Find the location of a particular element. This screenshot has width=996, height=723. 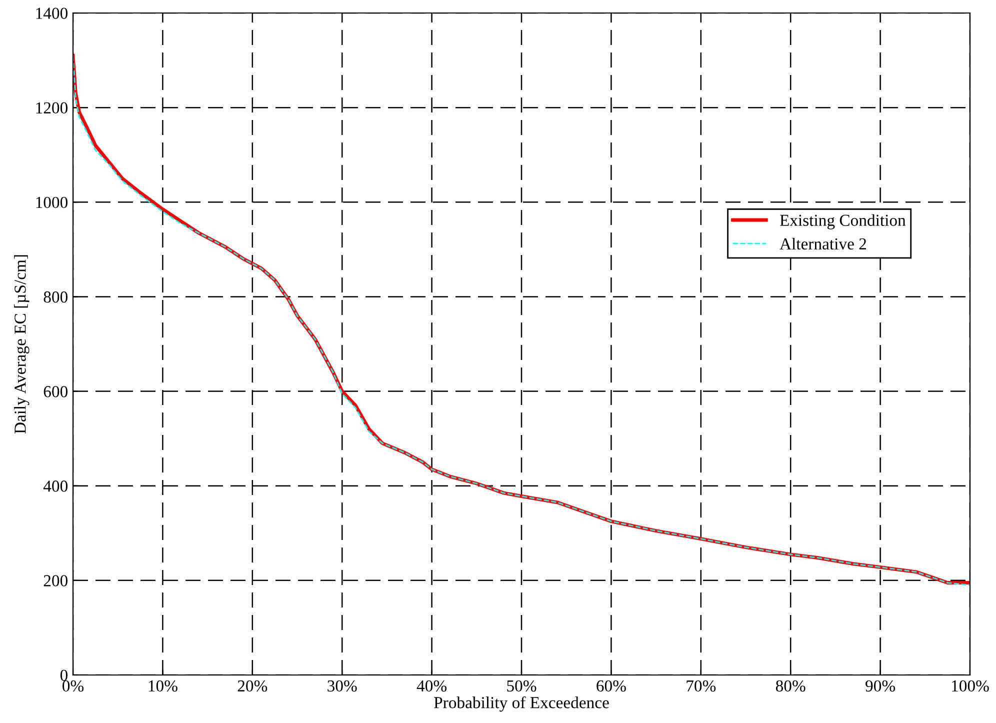

y-tick-label: 800 is located at coordinates (56, 297).